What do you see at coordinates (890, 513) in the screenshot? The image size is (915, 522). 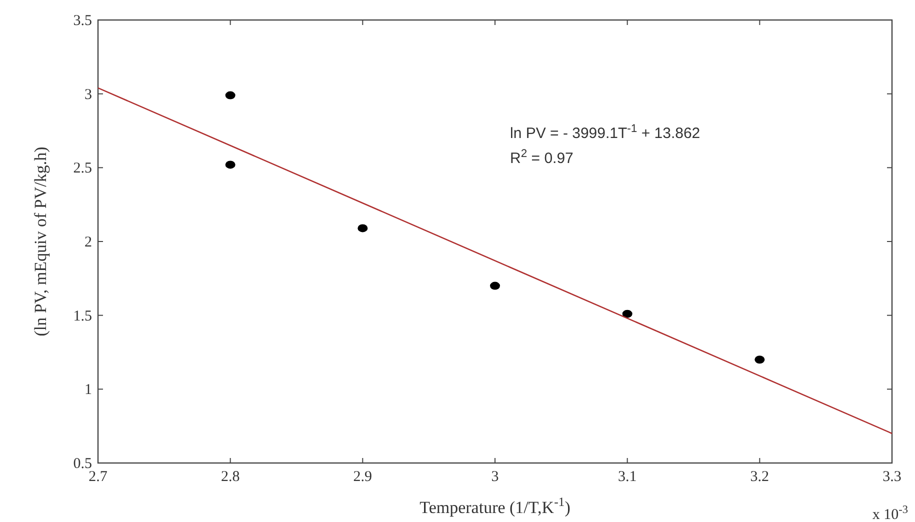 I see `text: x 10$^{-3}$` at bounding box center [890, 513].